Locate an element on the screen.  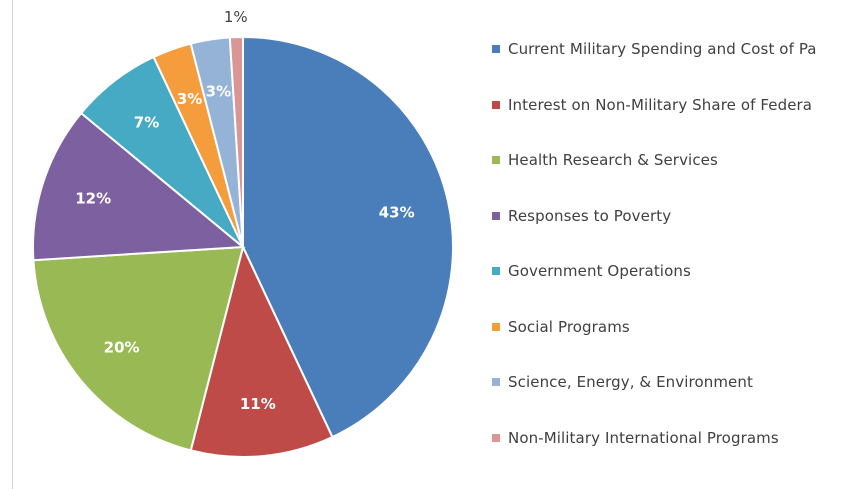
data-label-5: 3% is located at coordinates (189, 99).